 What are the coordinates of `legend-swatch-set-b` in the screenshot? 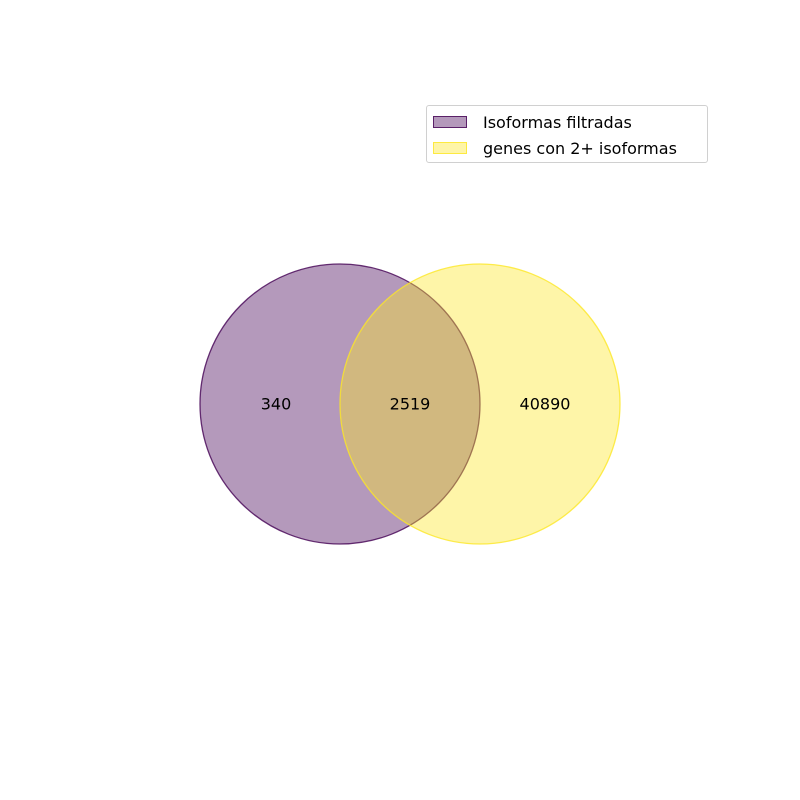 It's located at (450, 148).